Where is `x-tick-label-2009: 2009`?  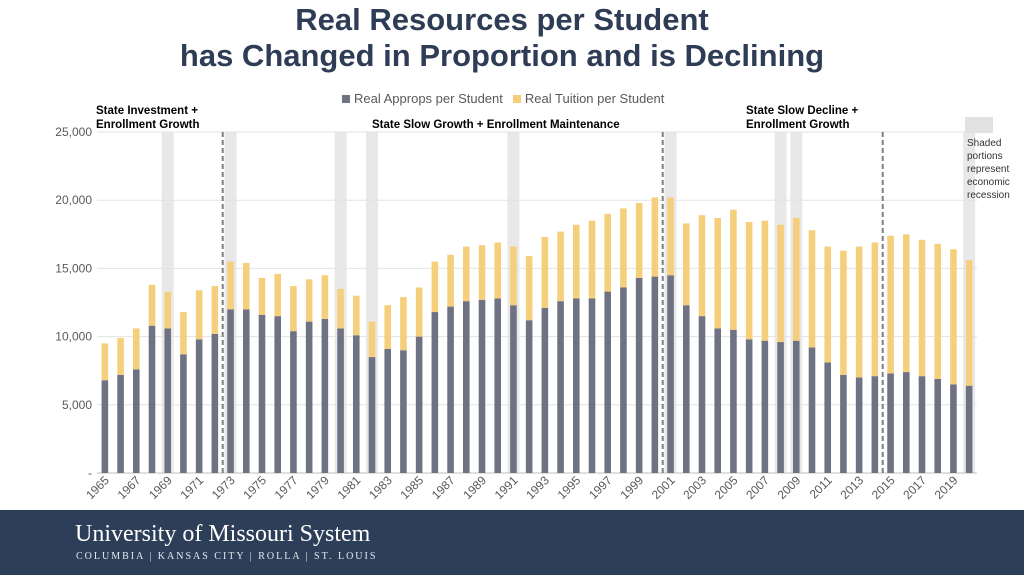
x-tick-label-2009: 2009 is located at coordinates (789, 487).